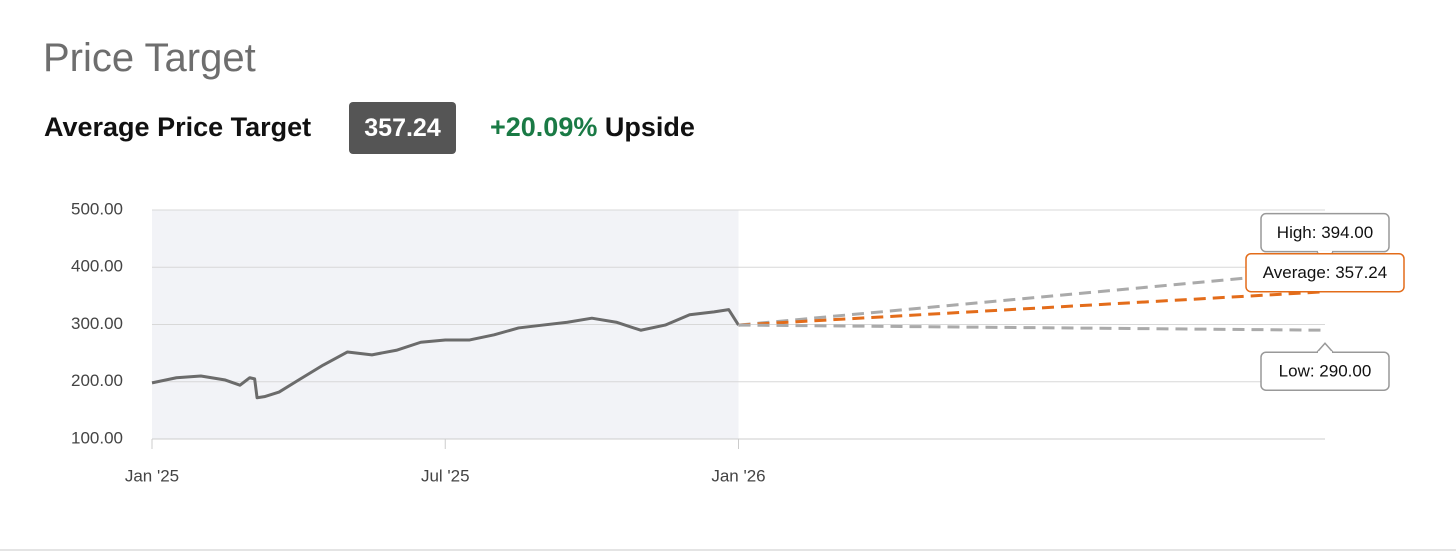 The width and height of the screenshot is (1456, 552). I want to click on x-tick-label: Jul '25, so click(445, 475).